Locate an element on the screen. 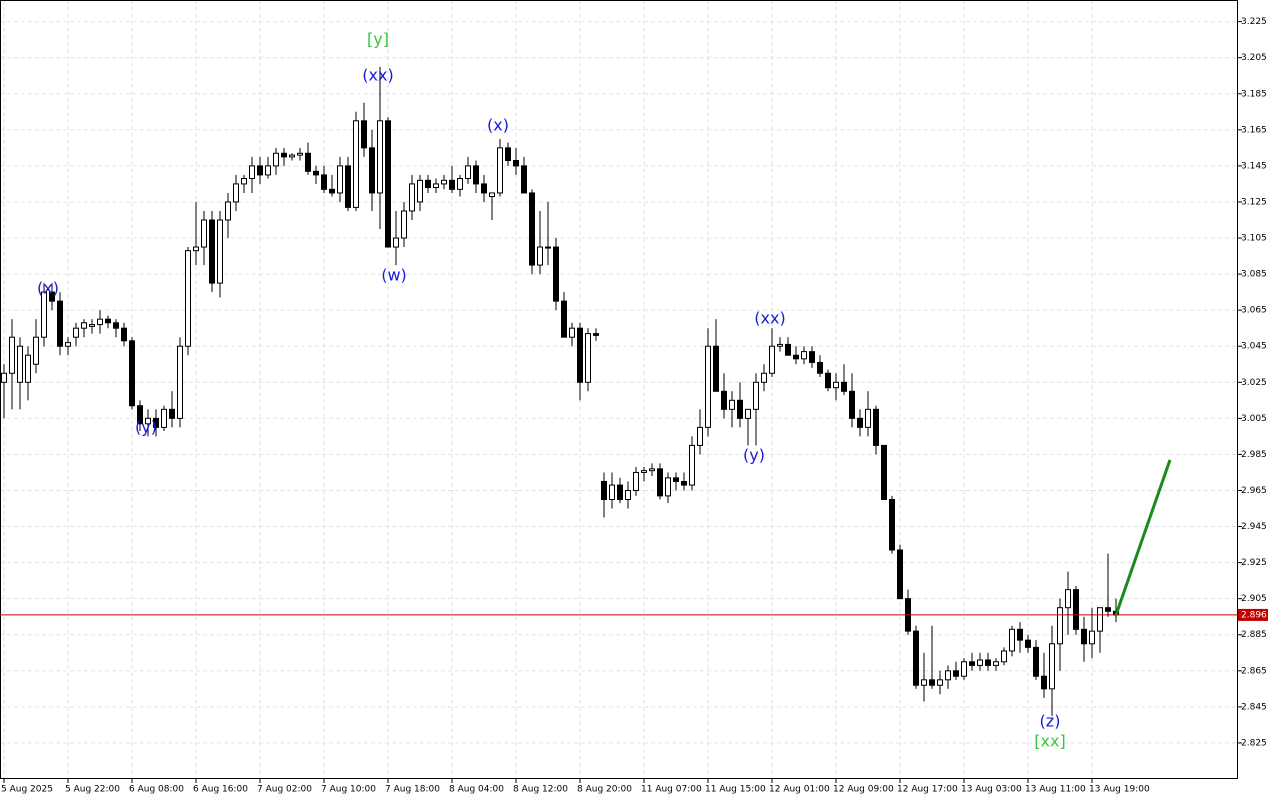 The width and height of the screenshot is (1280, 800). y-tick-label: 2.925 is located at coordinates (1254, 563).